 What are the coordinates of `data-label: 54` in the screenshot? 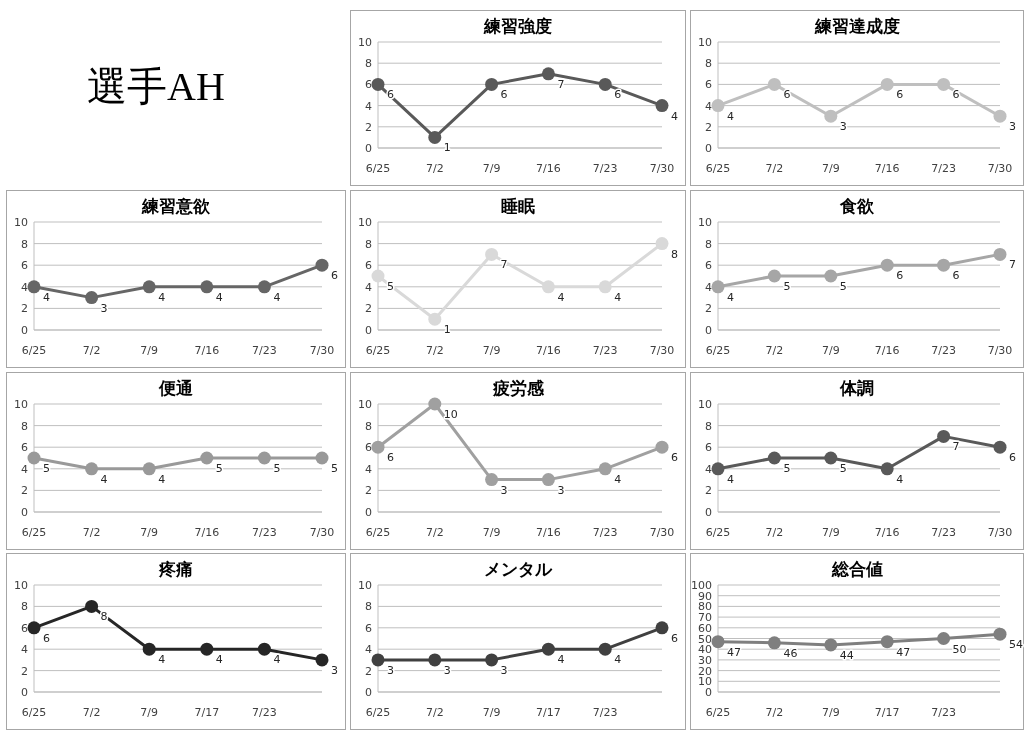 It's located at (1016, 645).